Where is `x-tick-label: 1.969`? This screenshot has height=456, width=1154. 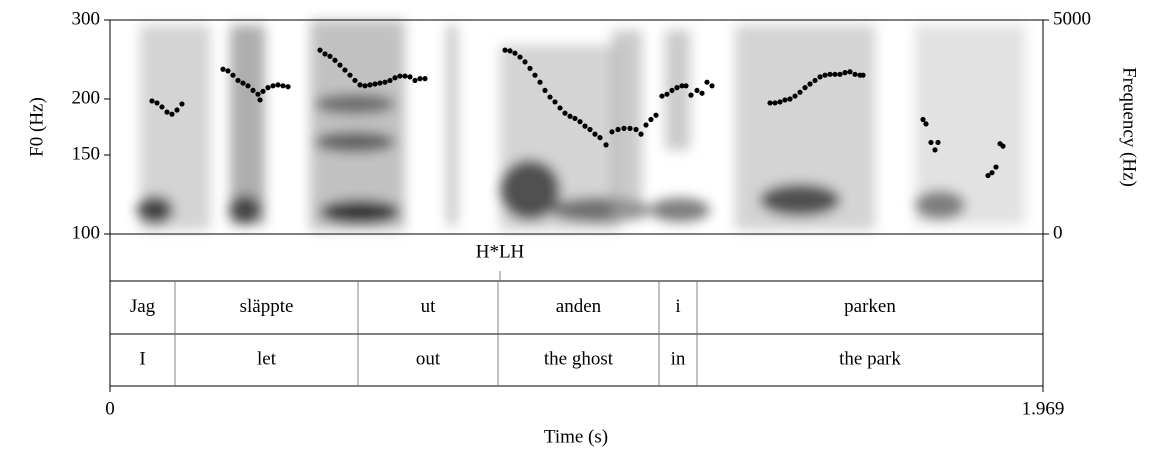 x-tick-label: 1.969 is located at coordinates (1043, 408).